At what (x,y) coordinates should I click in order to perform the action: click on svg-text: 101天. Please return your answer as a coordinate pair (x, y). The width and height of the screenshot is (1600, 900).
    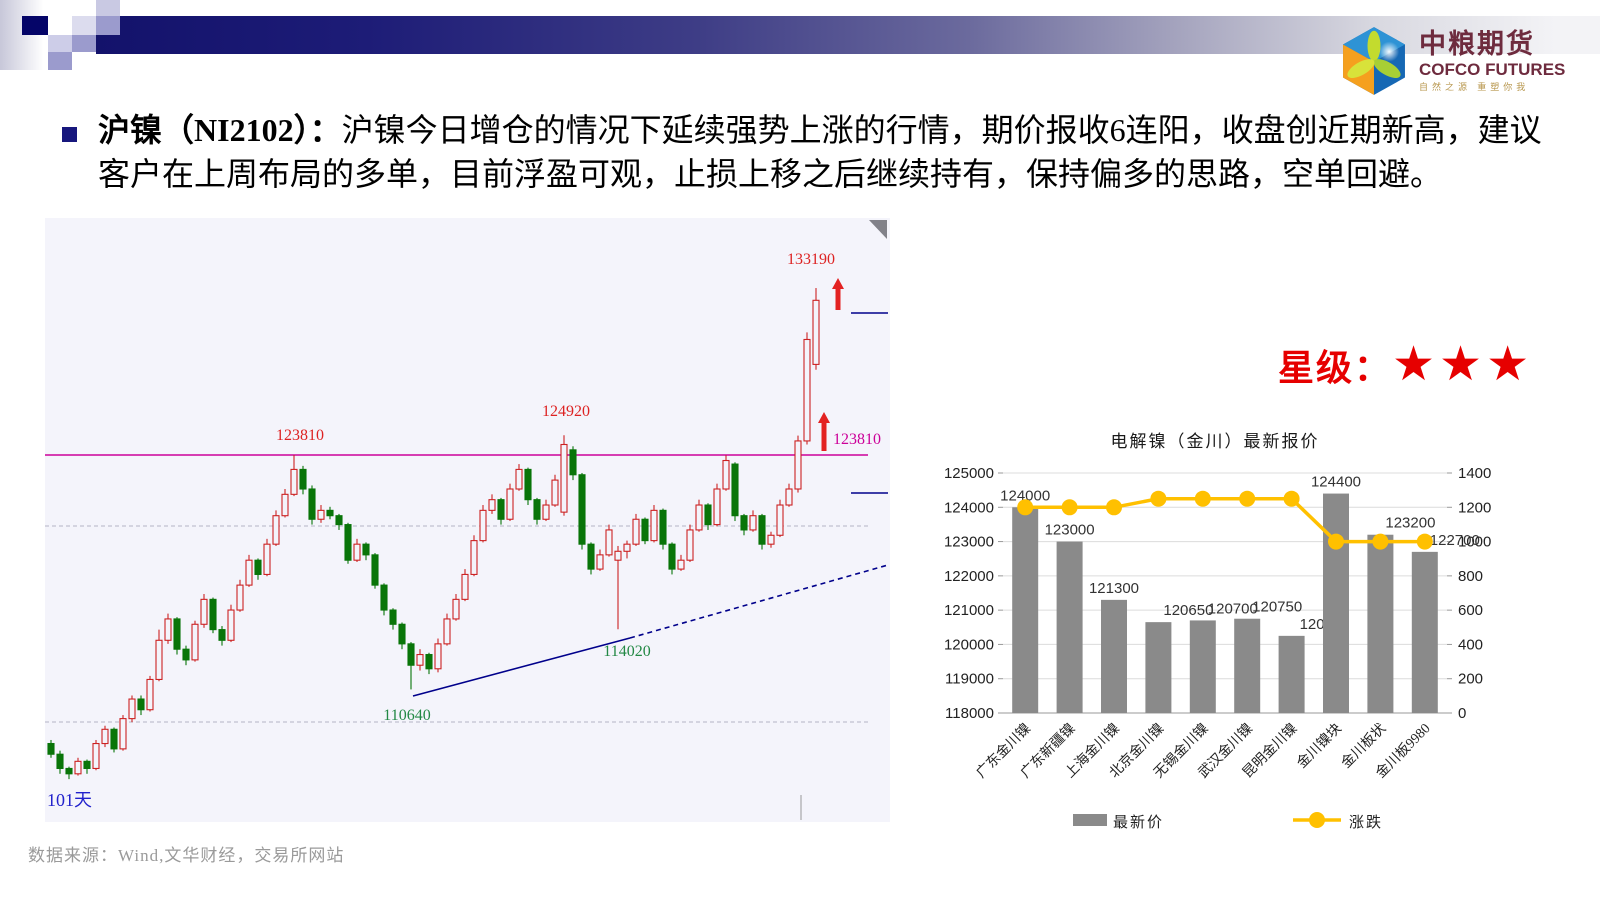
    Looking at the image, I should click on (69, 800).